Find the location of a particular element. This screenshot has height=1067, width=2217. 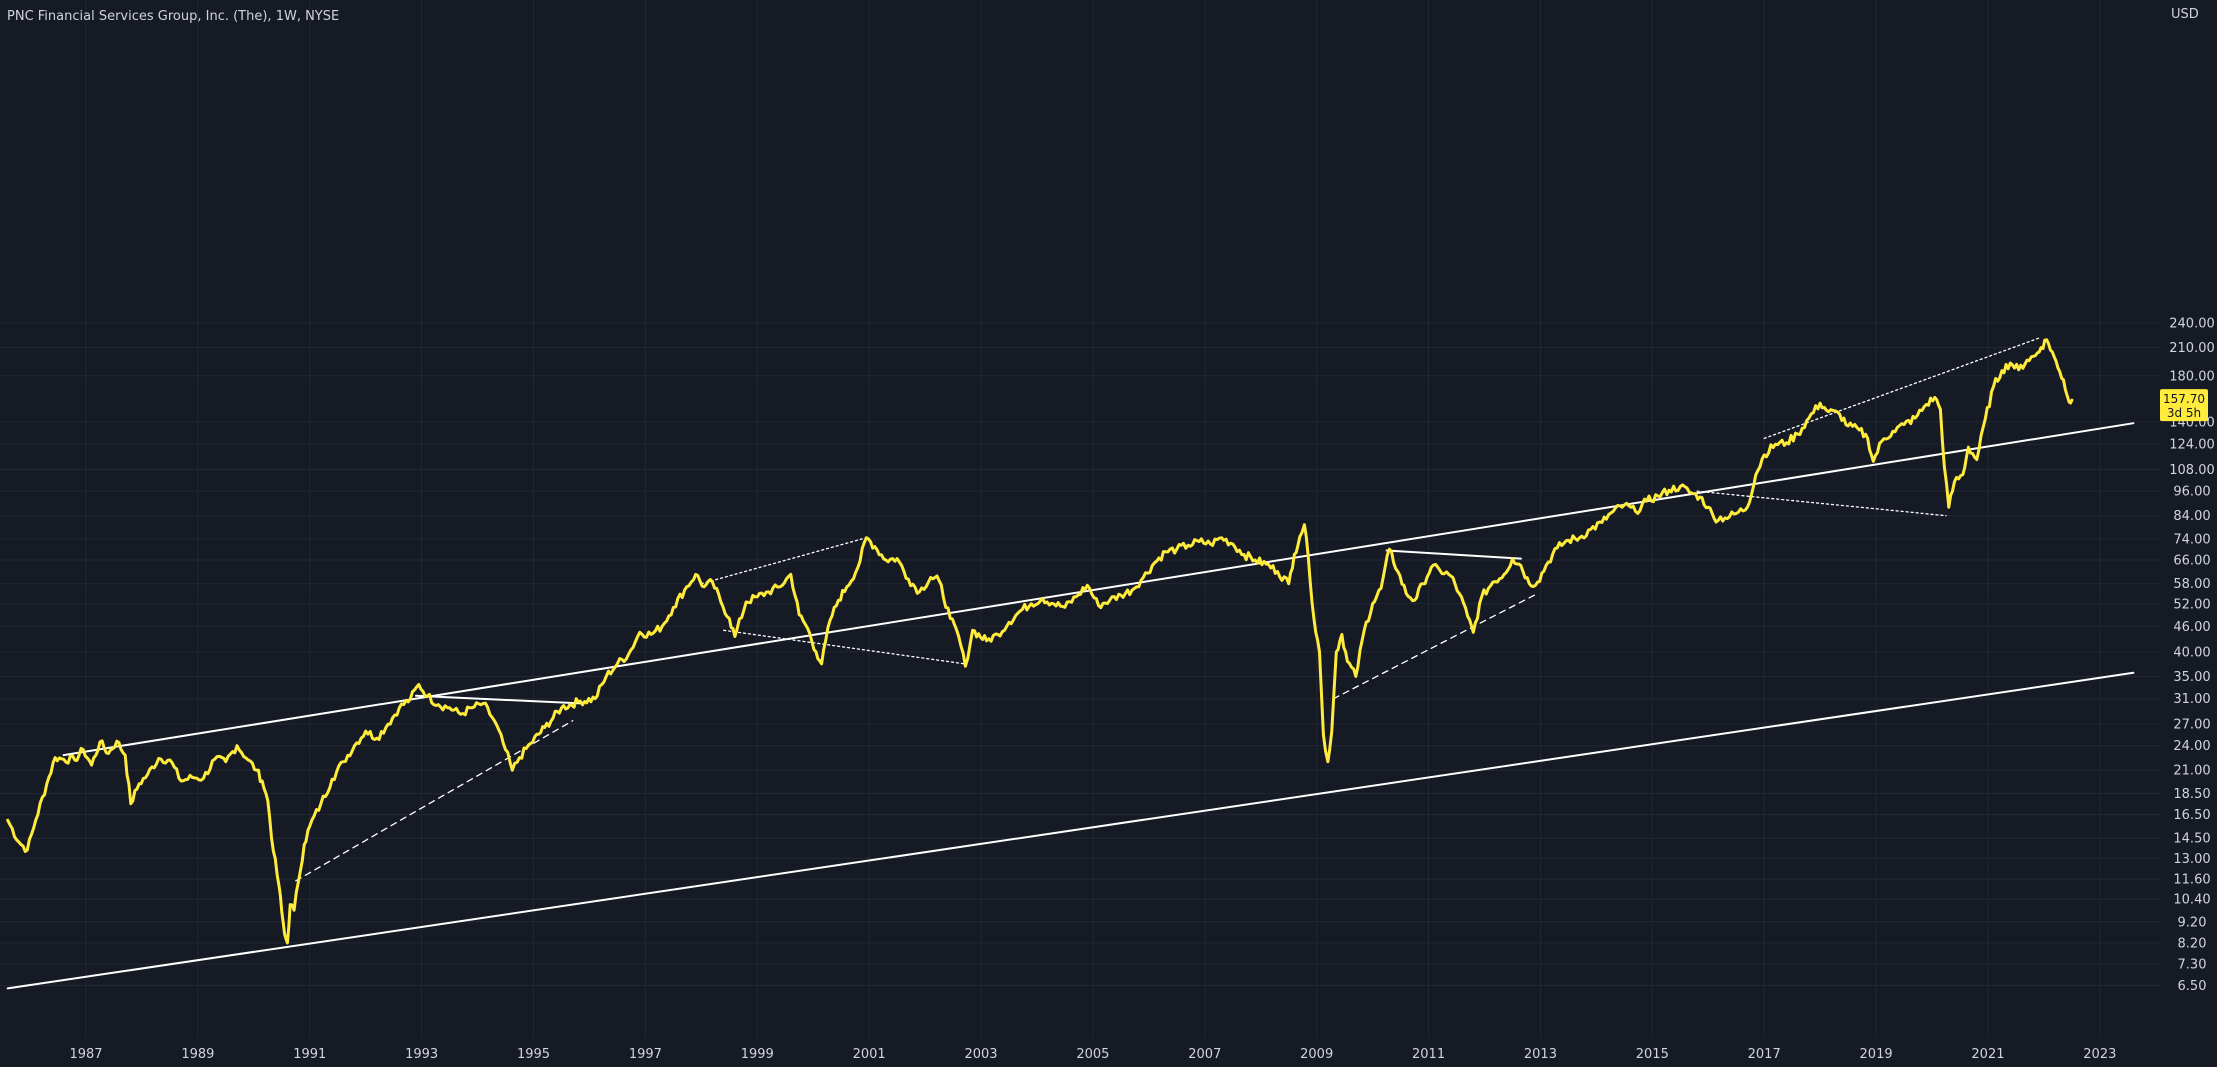

x-tick-label: 1991 is located at coordinates (309, 1054).